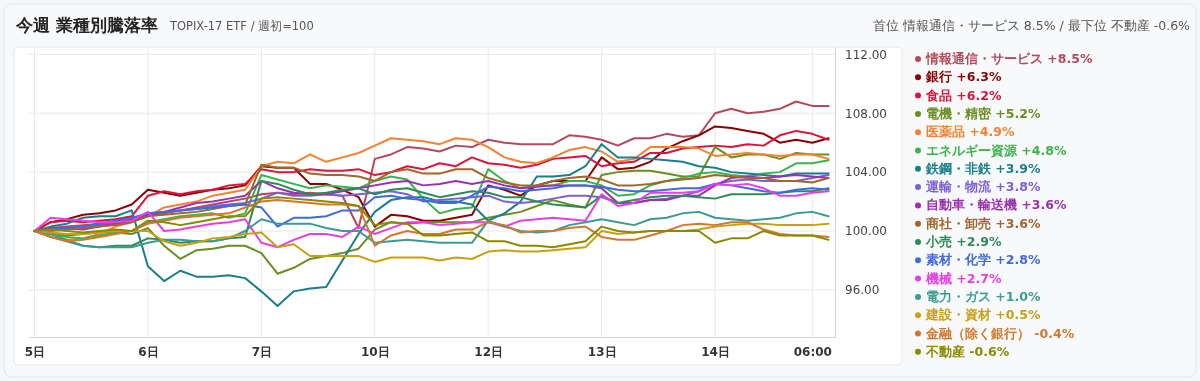 This screenshot has height=381, width=1200. I want to click on legend-label: 情報通信・サービス +8.5%, so click(1009, 58).